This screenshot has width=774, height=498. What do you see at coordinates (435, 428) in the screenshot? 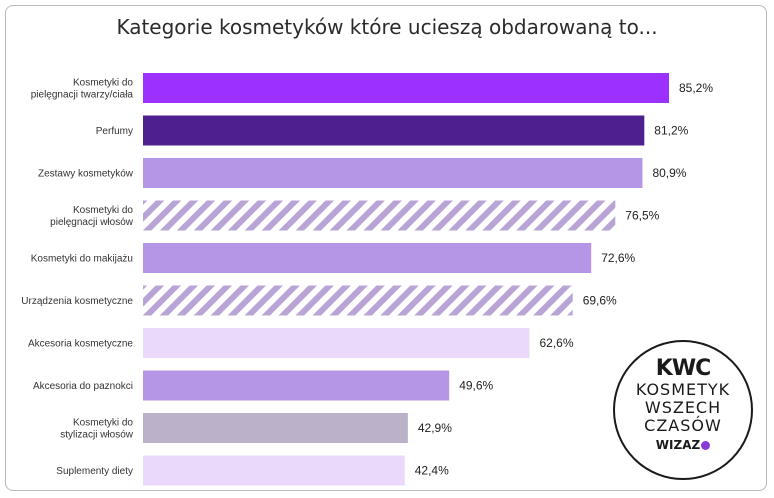
I see `value-label: 42,9%` at bounding box center [435, 428].